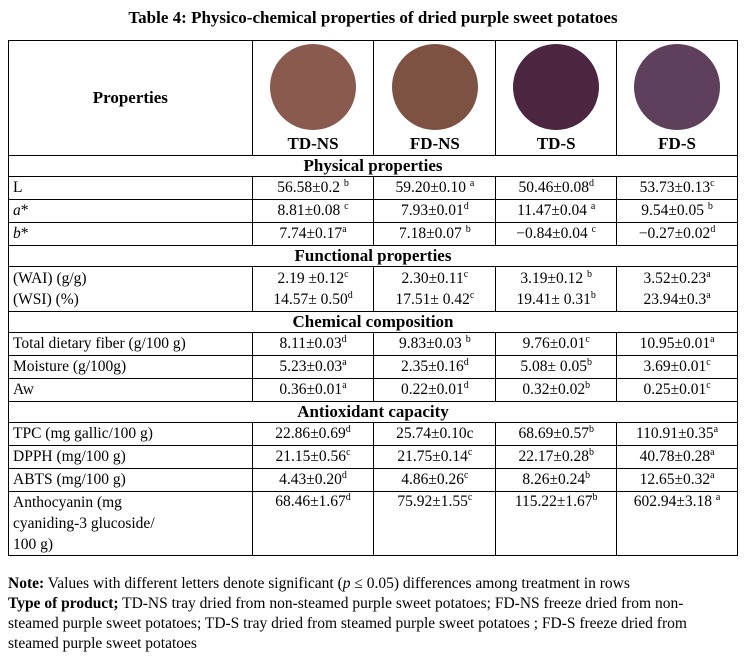 This screenshot has height=667, width=746. Describe the element at coordinates (313, 277) in the screenshot. I see `value-text: 2.19 ±0.12c` at that location.